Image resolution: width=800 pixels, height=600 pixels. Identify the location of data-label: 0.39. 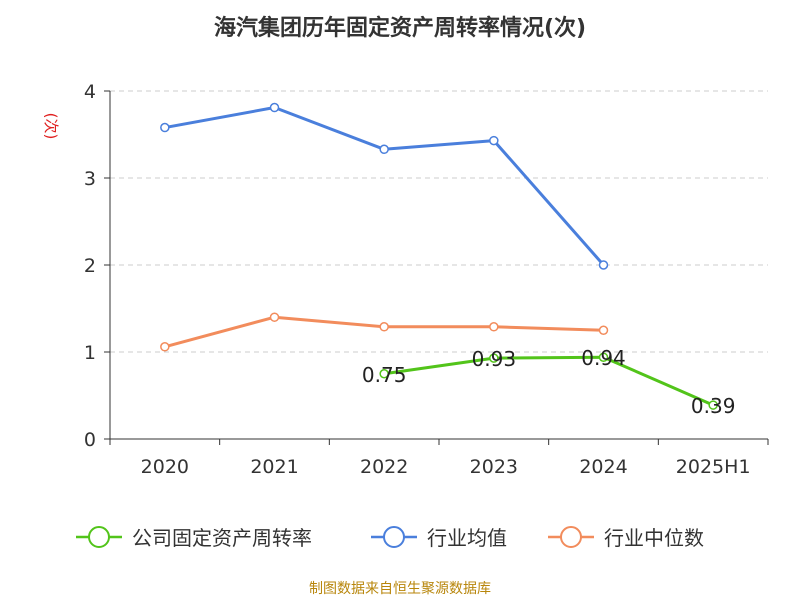
(713, 406).